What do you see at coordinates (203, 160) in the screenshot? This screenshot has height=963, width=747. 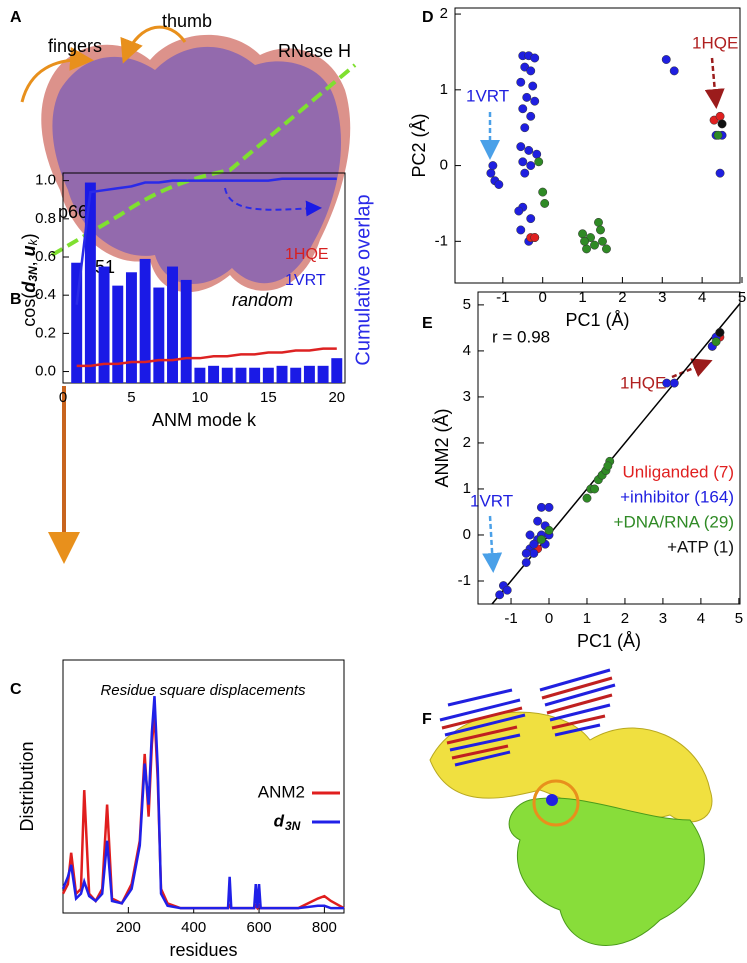 I see `domain-boundary` at bounding box center [203, 160].